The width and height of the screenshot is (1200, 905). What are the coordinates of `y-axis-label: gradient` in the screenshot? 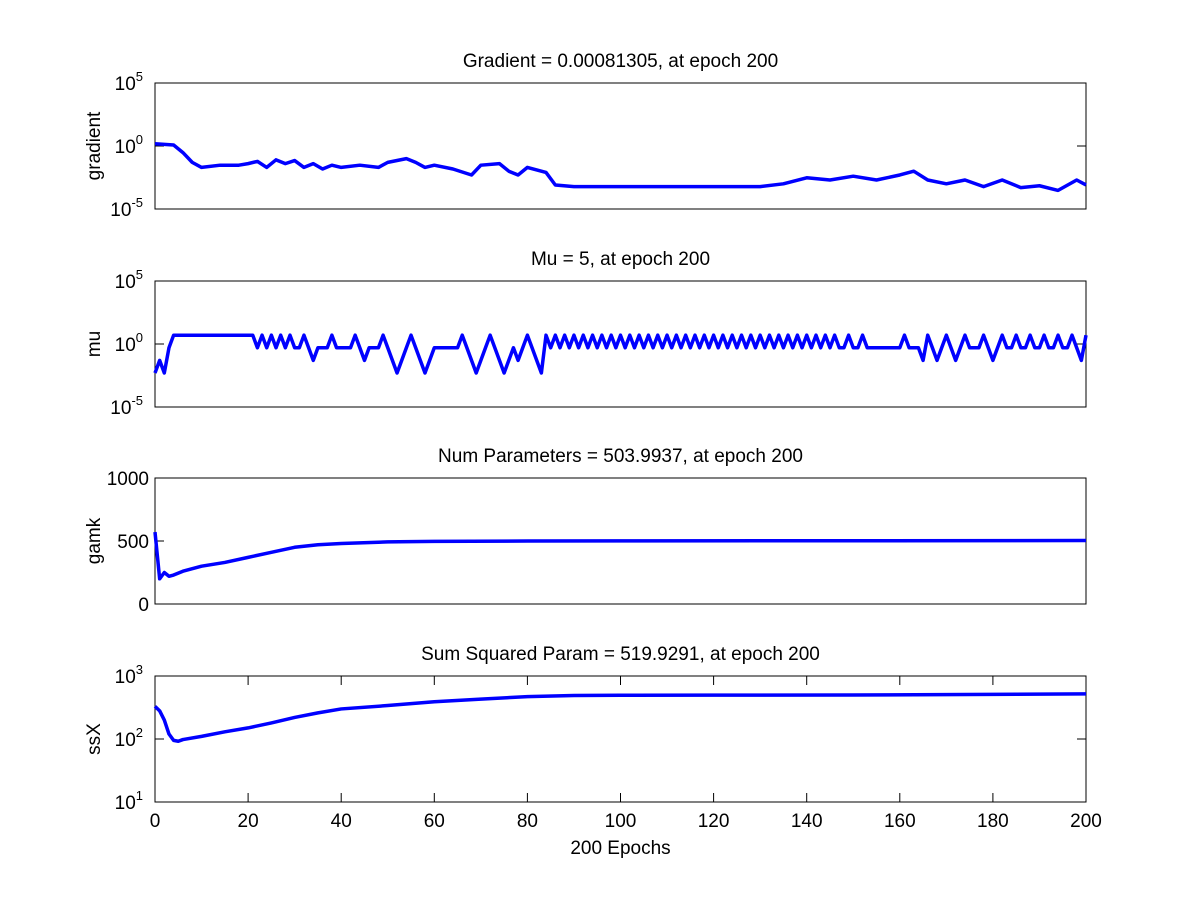 It's located at (94, 145).